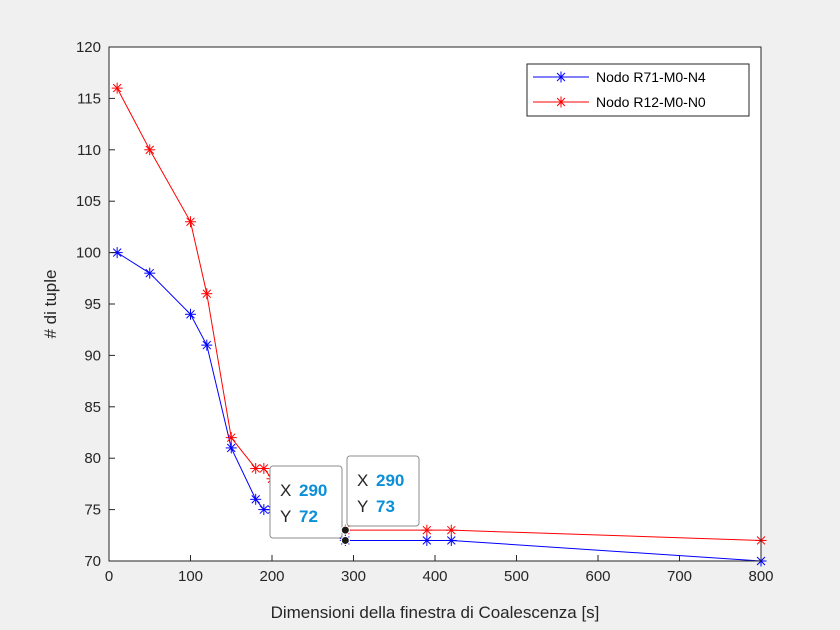 This screenshot has height=630, width=840. I want to click on x-tick-label-3: 300, so click(353, 576).